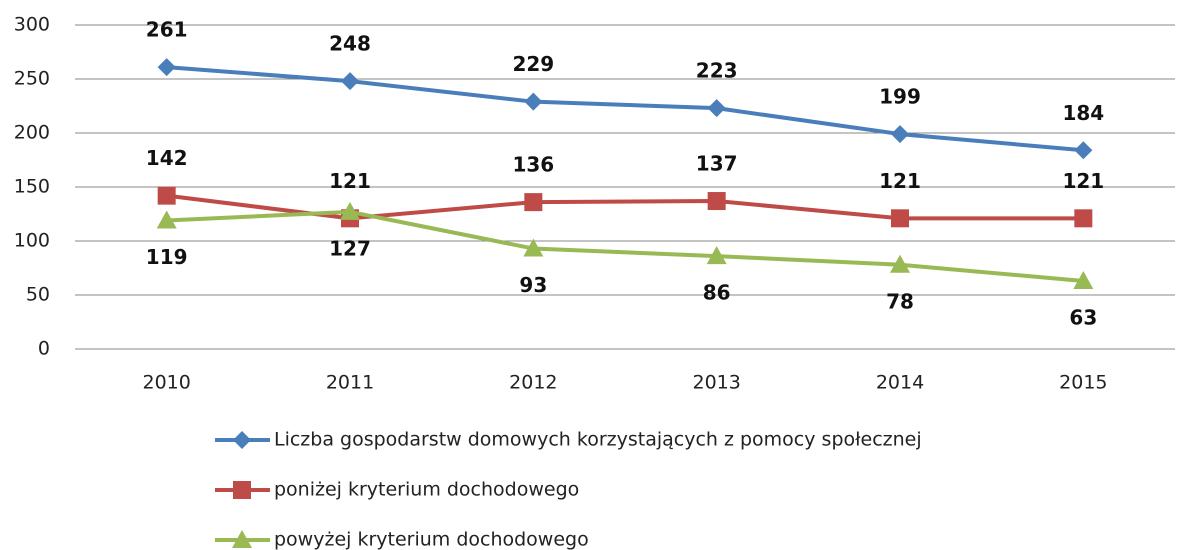 This screenshot has height=550, width=1182. I want to click on x-tick-label: 2013, so click(716, 383).